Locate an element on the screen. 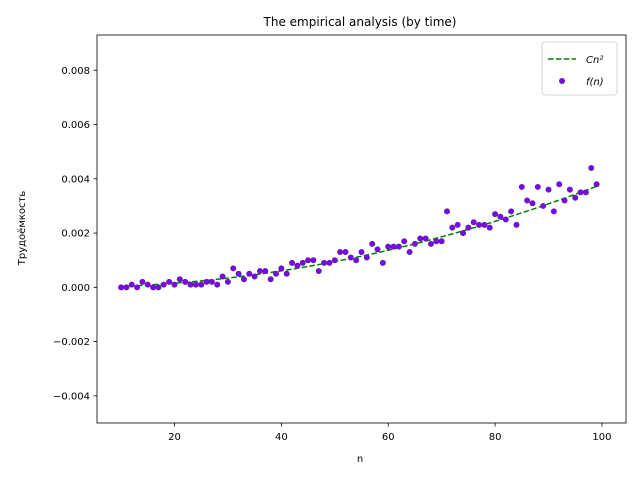 The image size is (640, 480). x-tick-label-80: 80 is located at coordinates (495, 437).